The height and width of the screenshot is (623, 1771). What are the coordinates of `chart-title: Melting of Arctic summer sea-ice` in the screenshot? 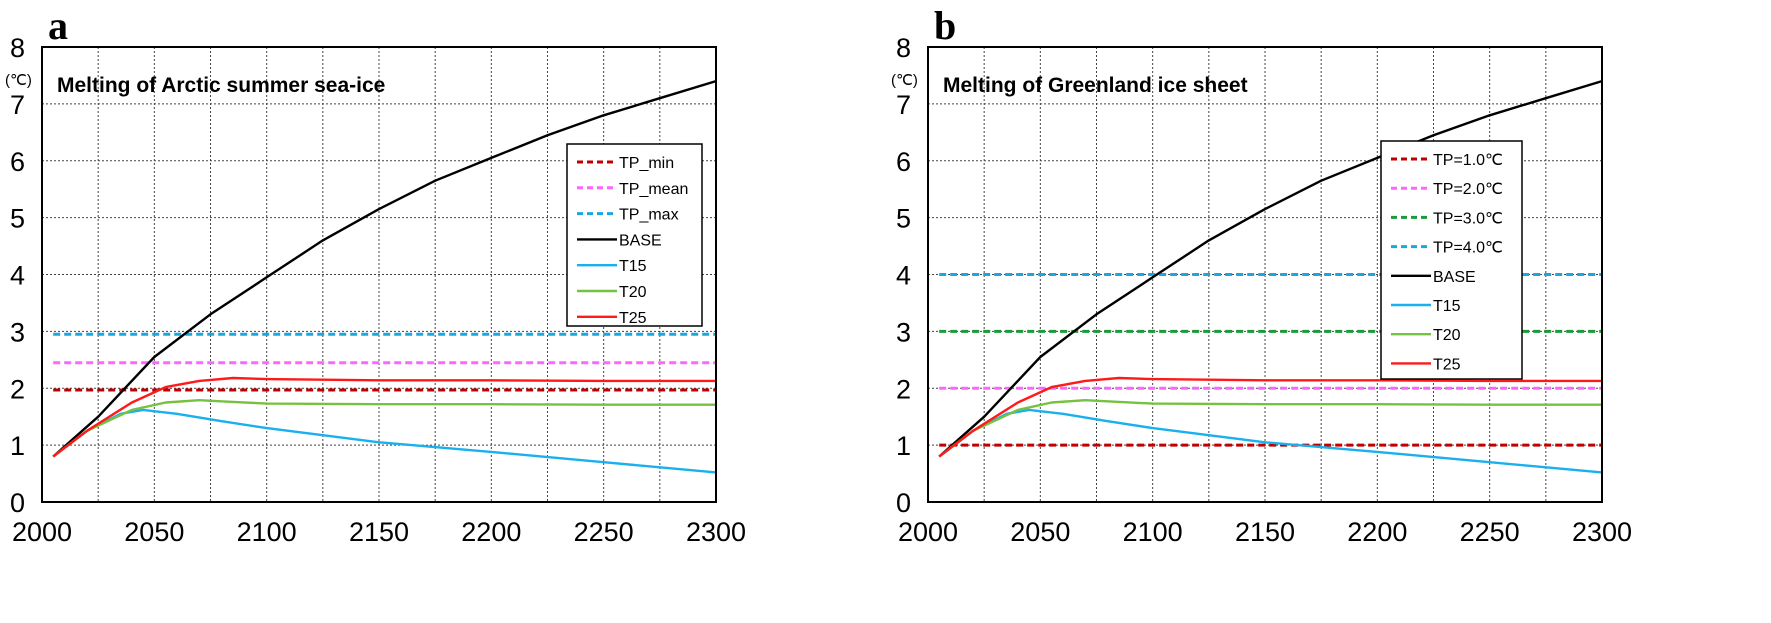 It's located at (221, 85).